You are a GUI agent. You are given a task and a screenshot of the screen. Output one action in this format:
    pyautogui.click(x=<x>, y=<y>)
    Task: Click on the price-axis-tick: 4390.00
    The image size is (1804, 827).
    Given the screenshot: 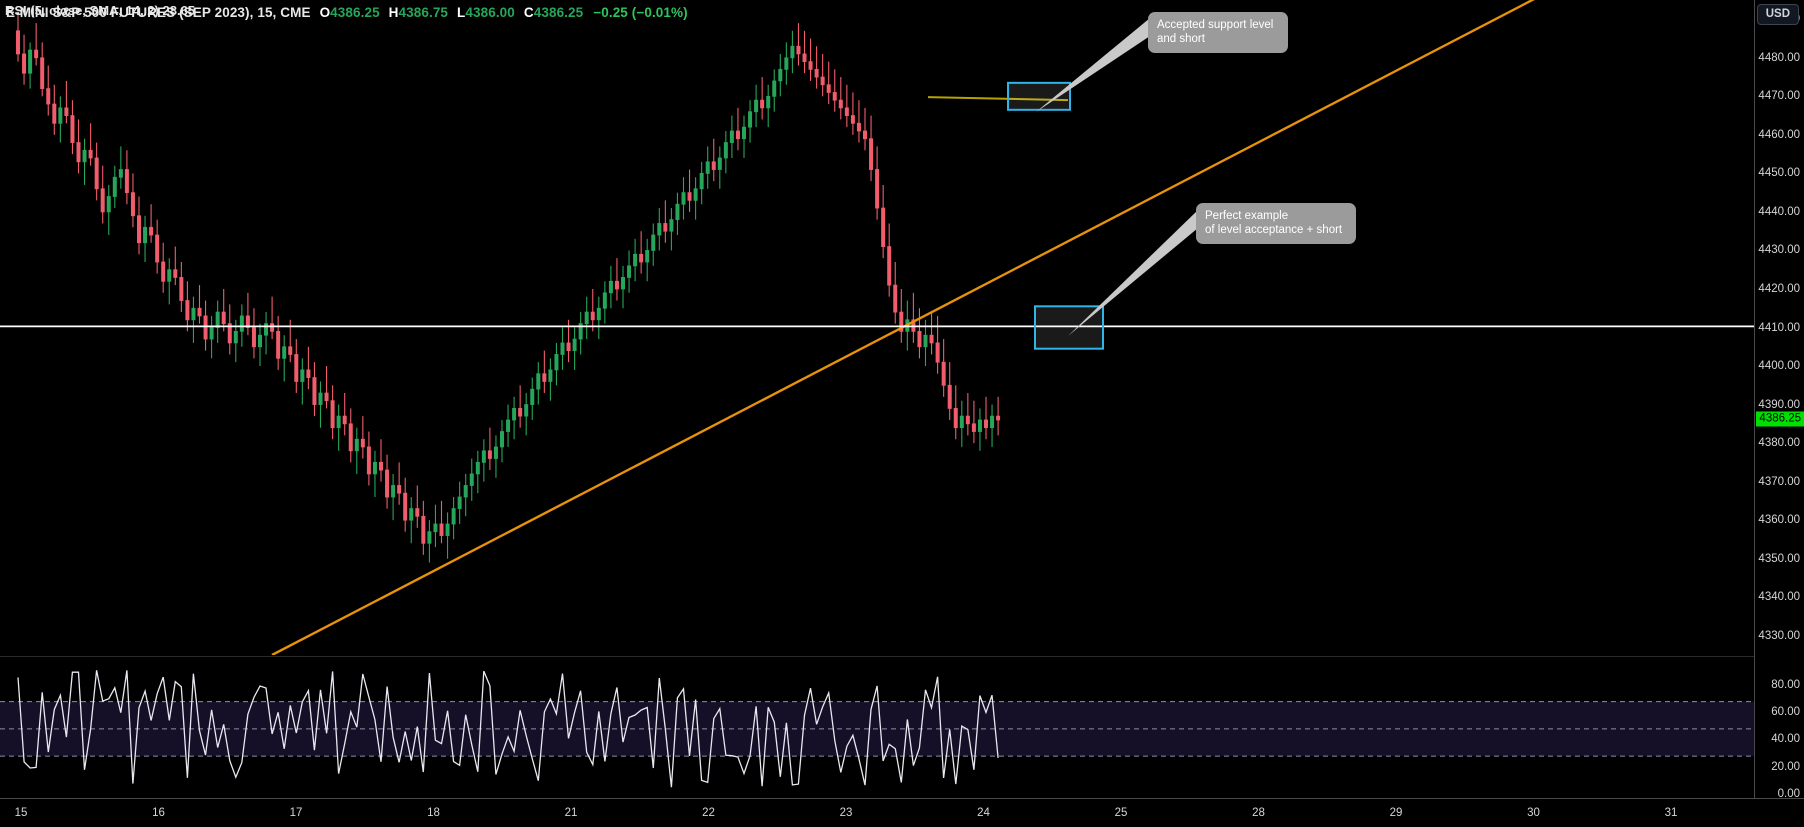 What is the action you would take?
    pyautogui.click(x=1779, y=404)
    